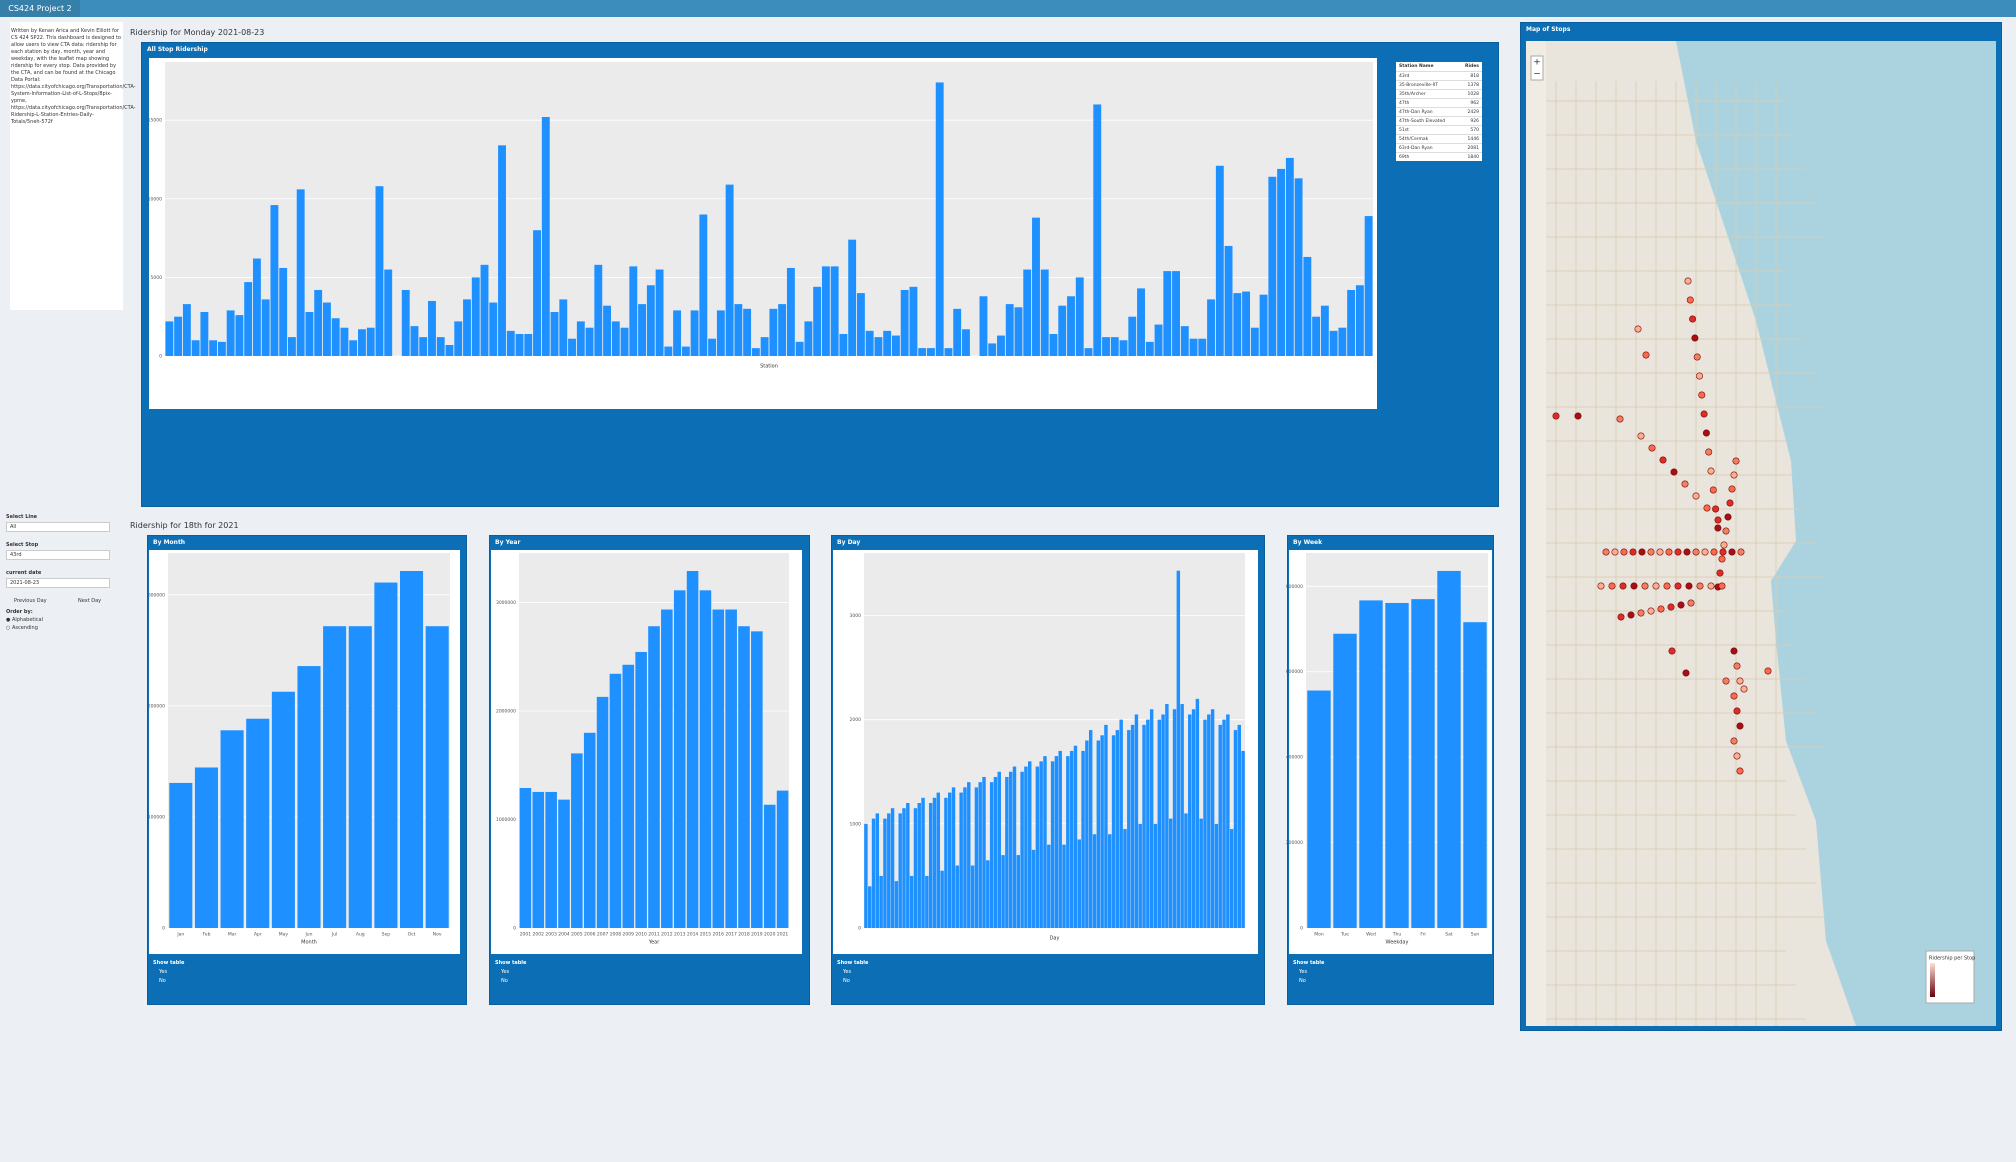  Describe the element at coordinates (1473, 157) in the screenshot. I see `table-cell: 1840` at that location.